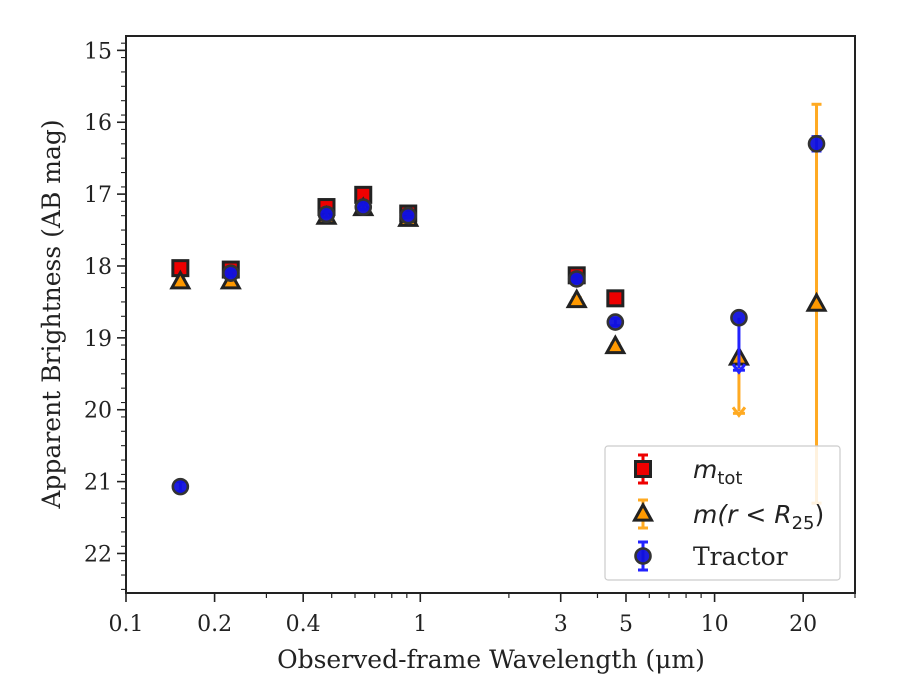 This screenshot has width=900, height=700. I want to click on legend-item: Tractor, so click(711, 556).